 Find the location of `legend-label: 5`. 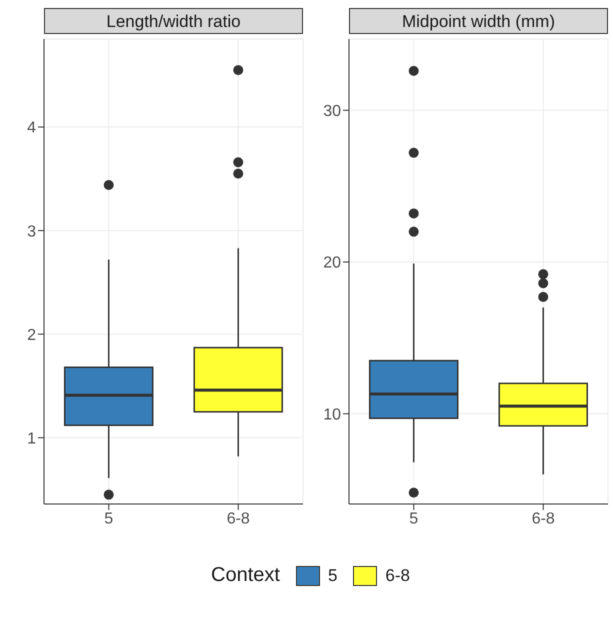

legend-label: 5 is located at coordinates (333, 576).